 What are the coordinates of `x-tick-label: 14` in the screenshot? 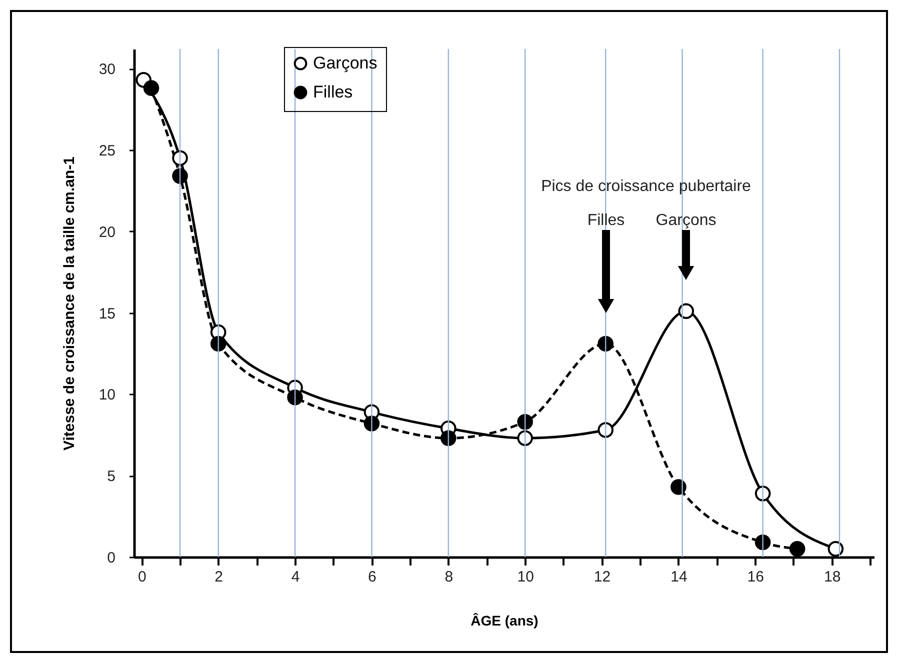 It's located at (679, 577).